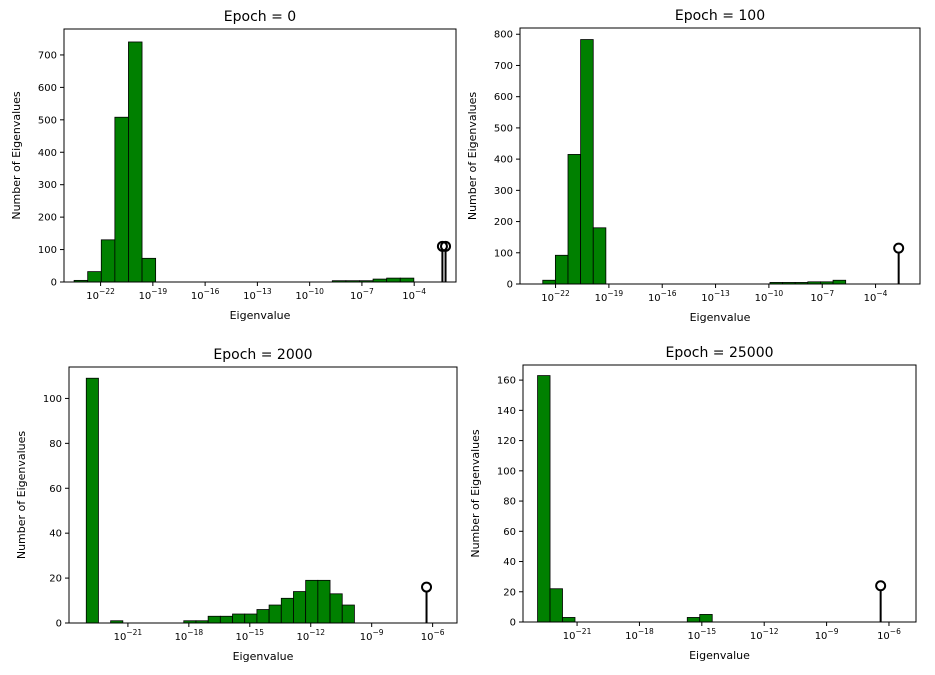 The image size is (935, 675). Describe the element at coordinates (609, 296) in the screenshot. I see `x-tick-label: 10⁻¹⁹` at that location.